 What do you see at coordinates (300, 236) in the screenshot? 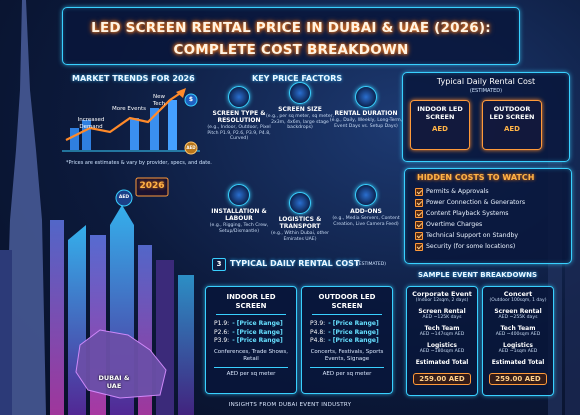
I see `factor-detail: (e.g., Within Dubai, other Emirates UAE)` at bounding box center [300, 236].